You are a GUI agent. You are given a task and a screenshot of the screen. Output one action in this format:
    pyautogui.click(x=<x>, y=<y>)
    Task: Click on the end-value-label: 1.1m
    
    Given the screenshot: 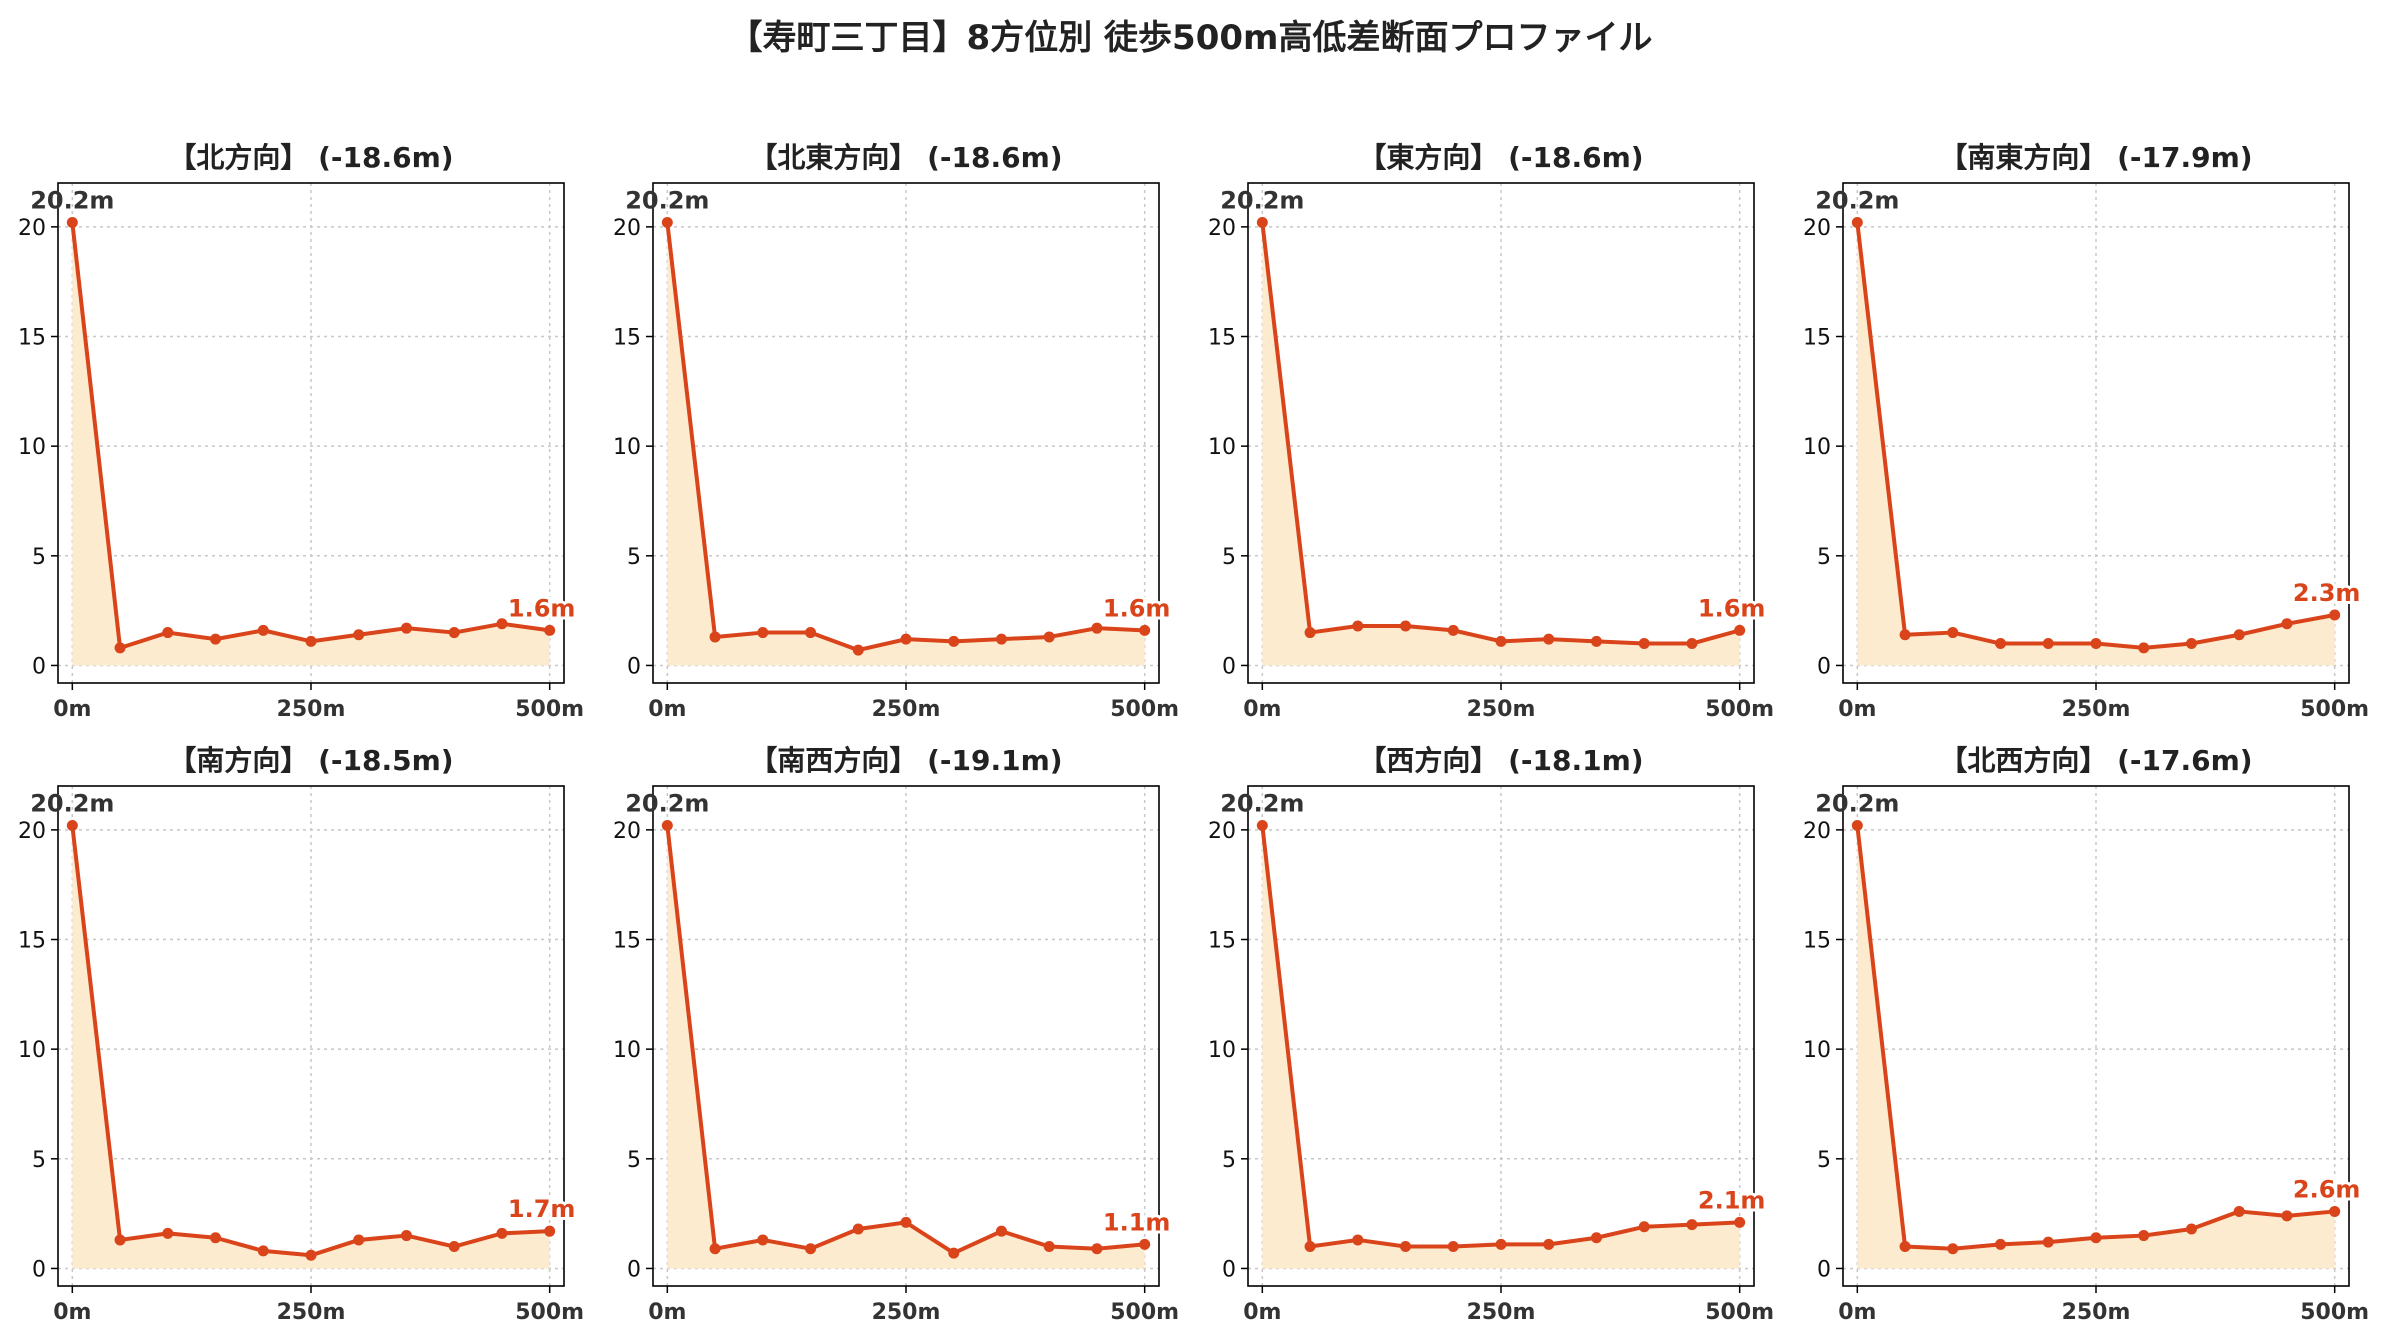 What is the action you would take?
    pyautogui.click(x=1137, y=1222)
    